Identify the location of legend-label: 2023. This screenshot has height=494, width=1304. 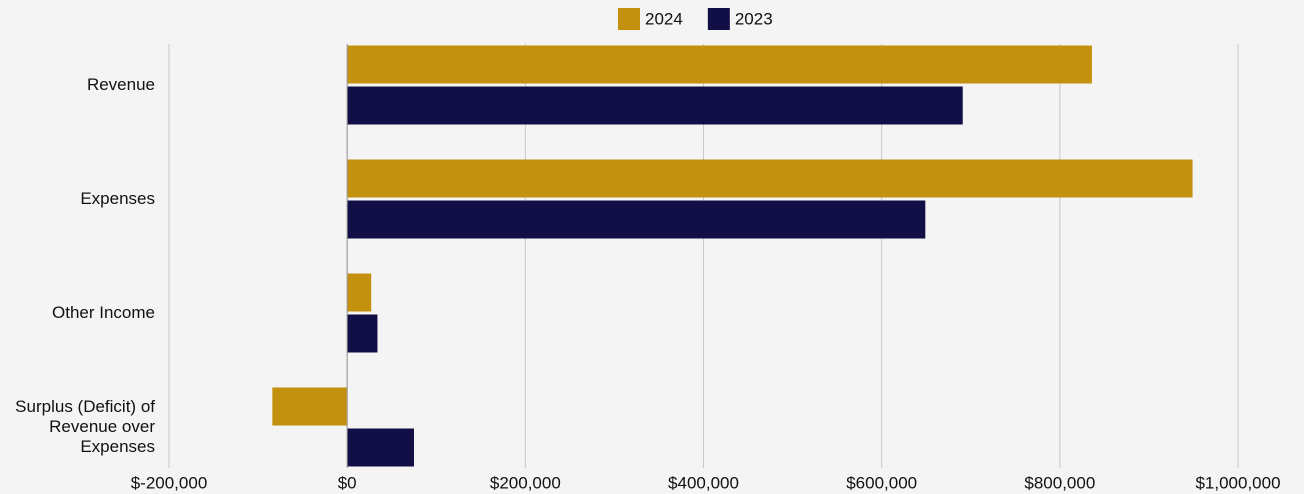
(754, 18).